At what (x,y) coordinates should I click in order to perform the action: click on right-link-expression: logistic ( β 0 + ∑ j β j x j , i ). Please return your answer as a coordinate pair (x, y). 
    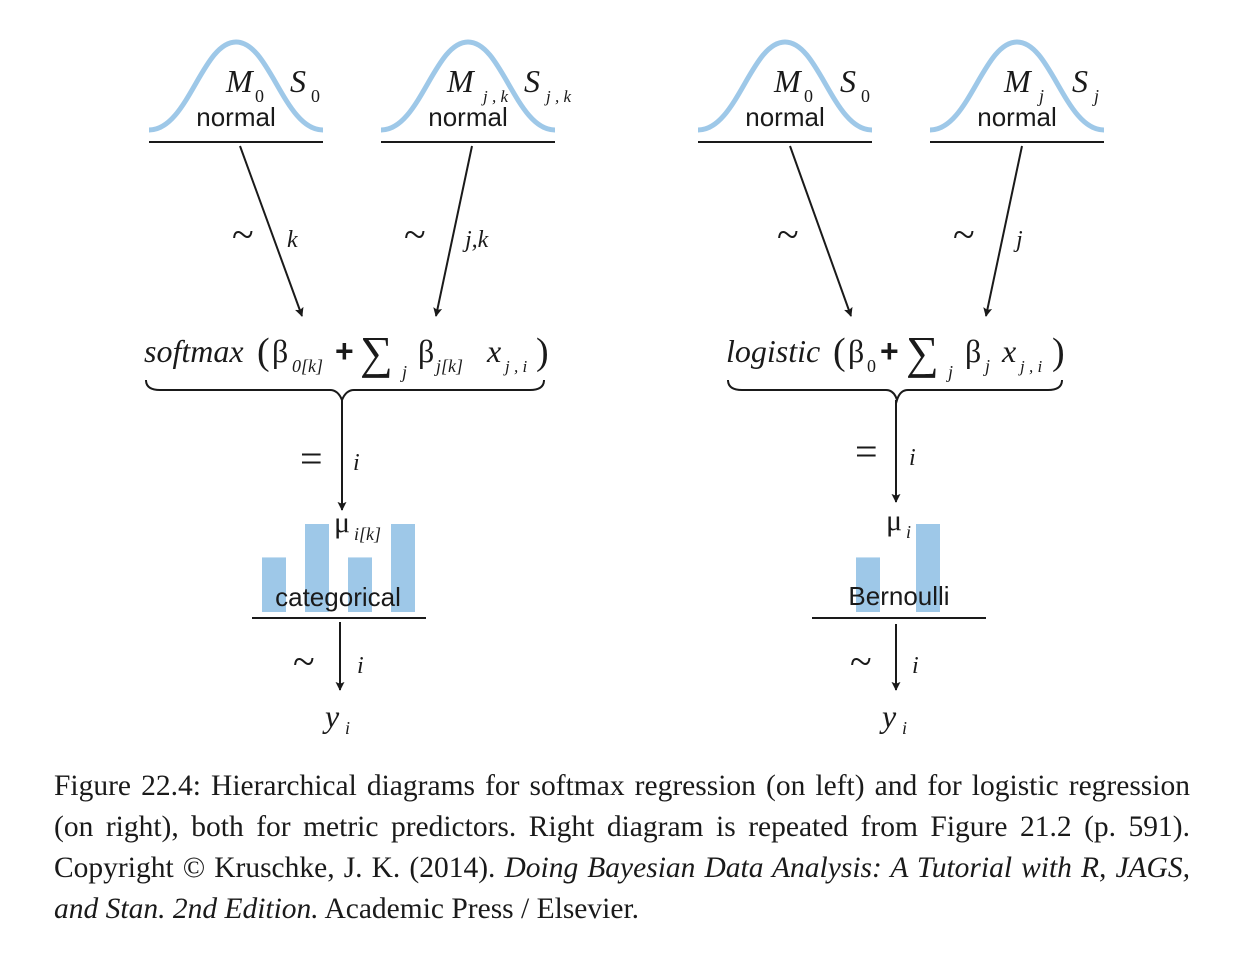
    Looking at the image, I should click on (895, 365).